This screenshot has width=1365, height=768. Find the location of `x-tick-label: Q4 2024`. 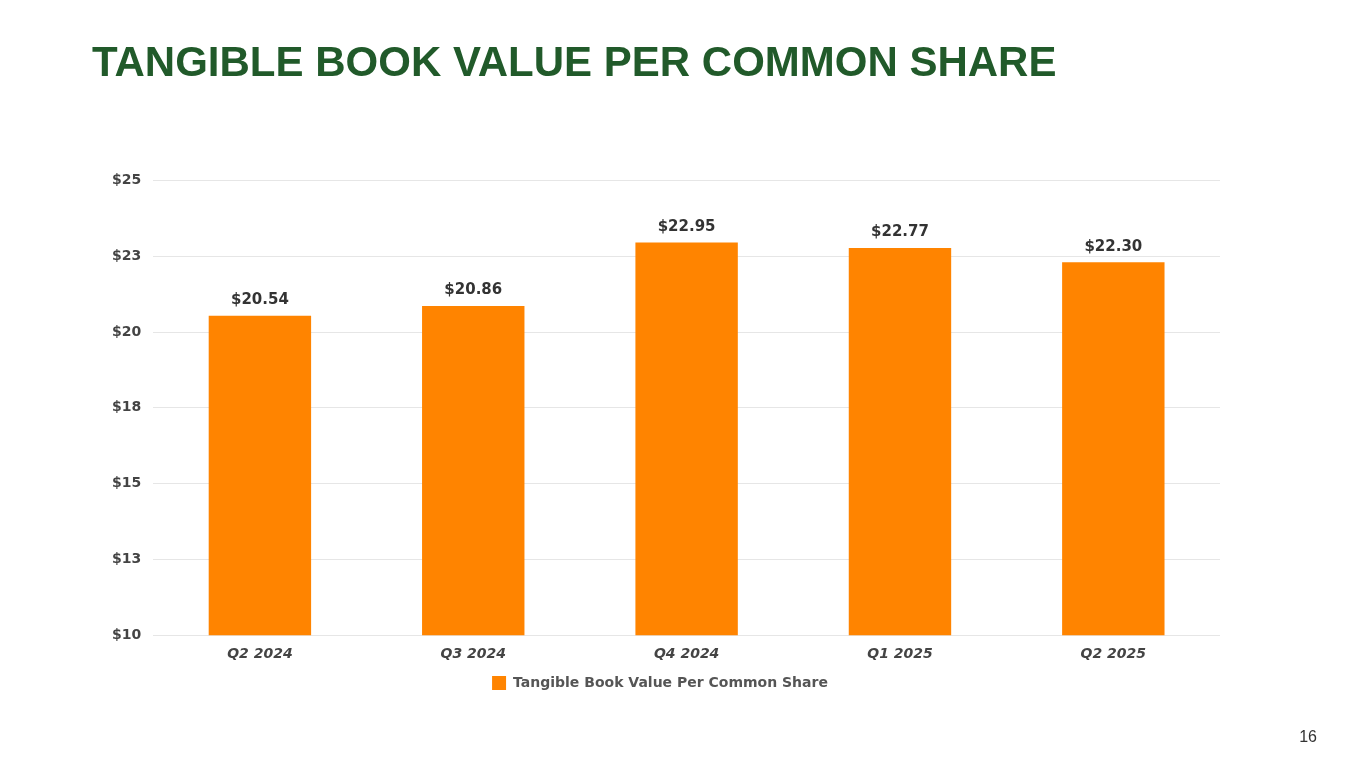

x-tick-label: Q4 2024 is located at coordinates (686, 653).